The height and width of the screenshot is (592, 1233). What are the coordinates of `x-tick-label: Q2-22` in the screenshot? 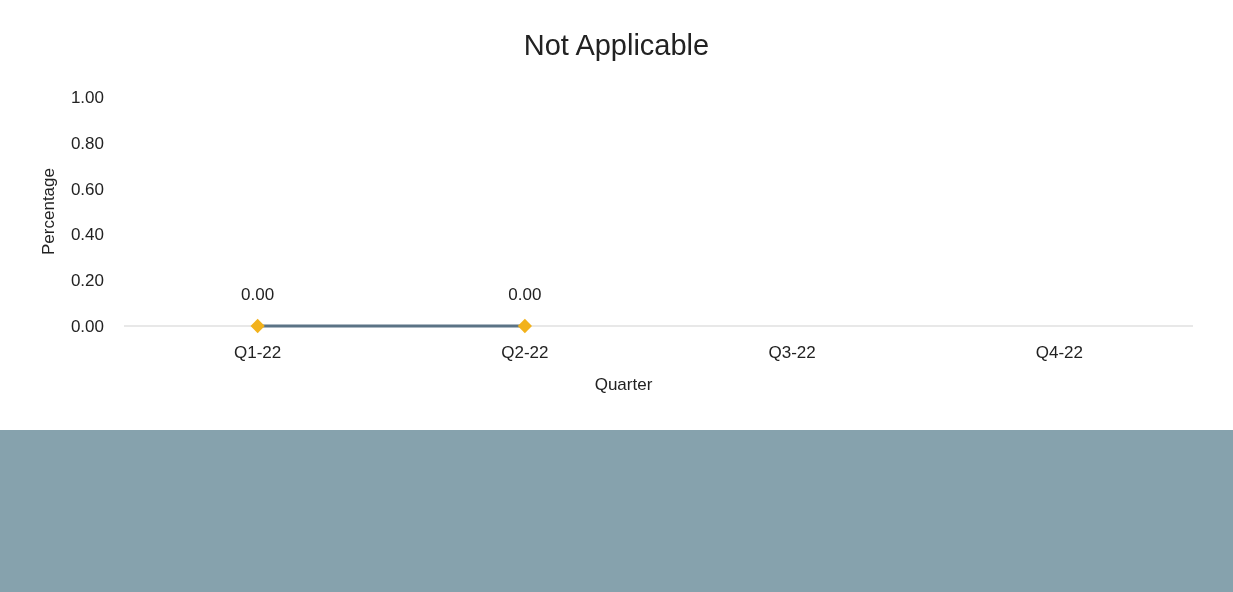 It's located at (525, 352).